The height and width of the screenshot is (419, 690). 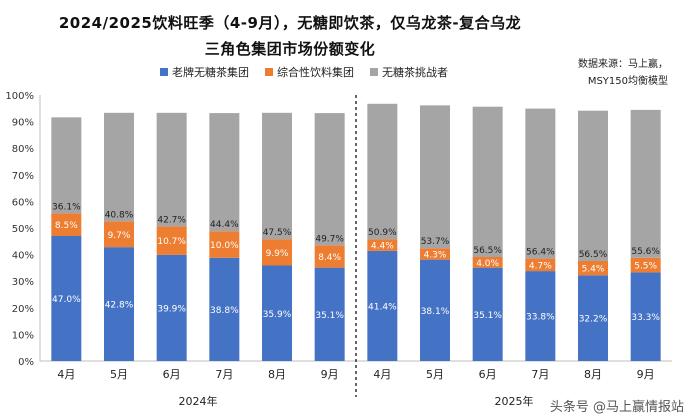 What do you see at coordinates (540, 253) in the screenshot?
I see `data-label: 56.4%` at bounding box center [540, 253].